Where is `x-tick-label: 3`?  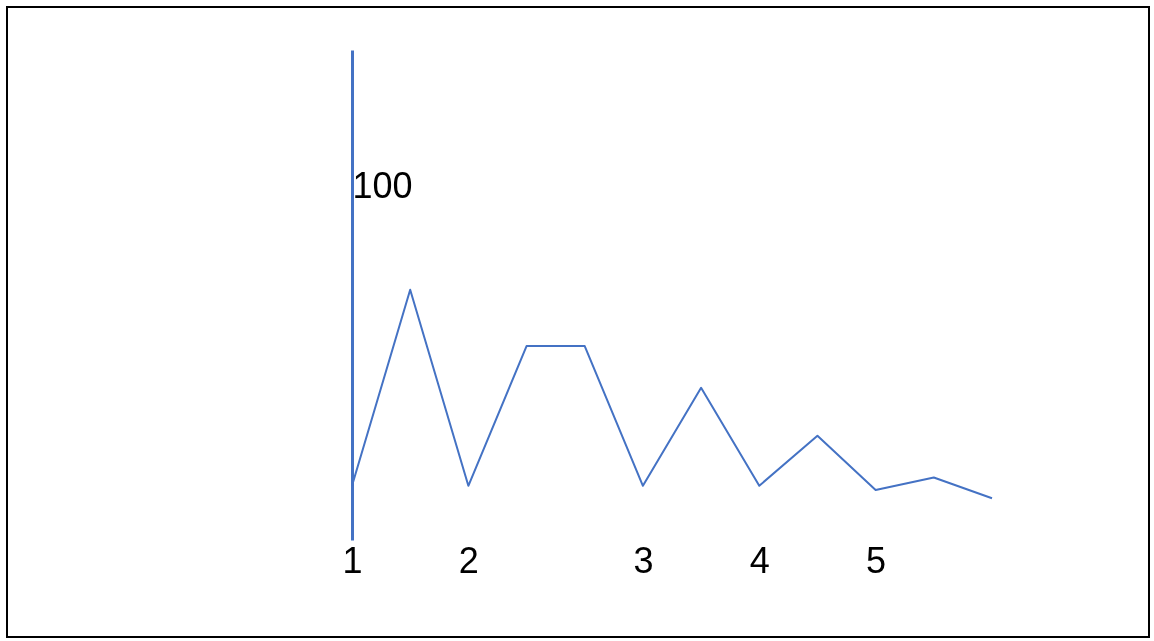
x-tick-label: 3 is located at coordinates (643, 560).